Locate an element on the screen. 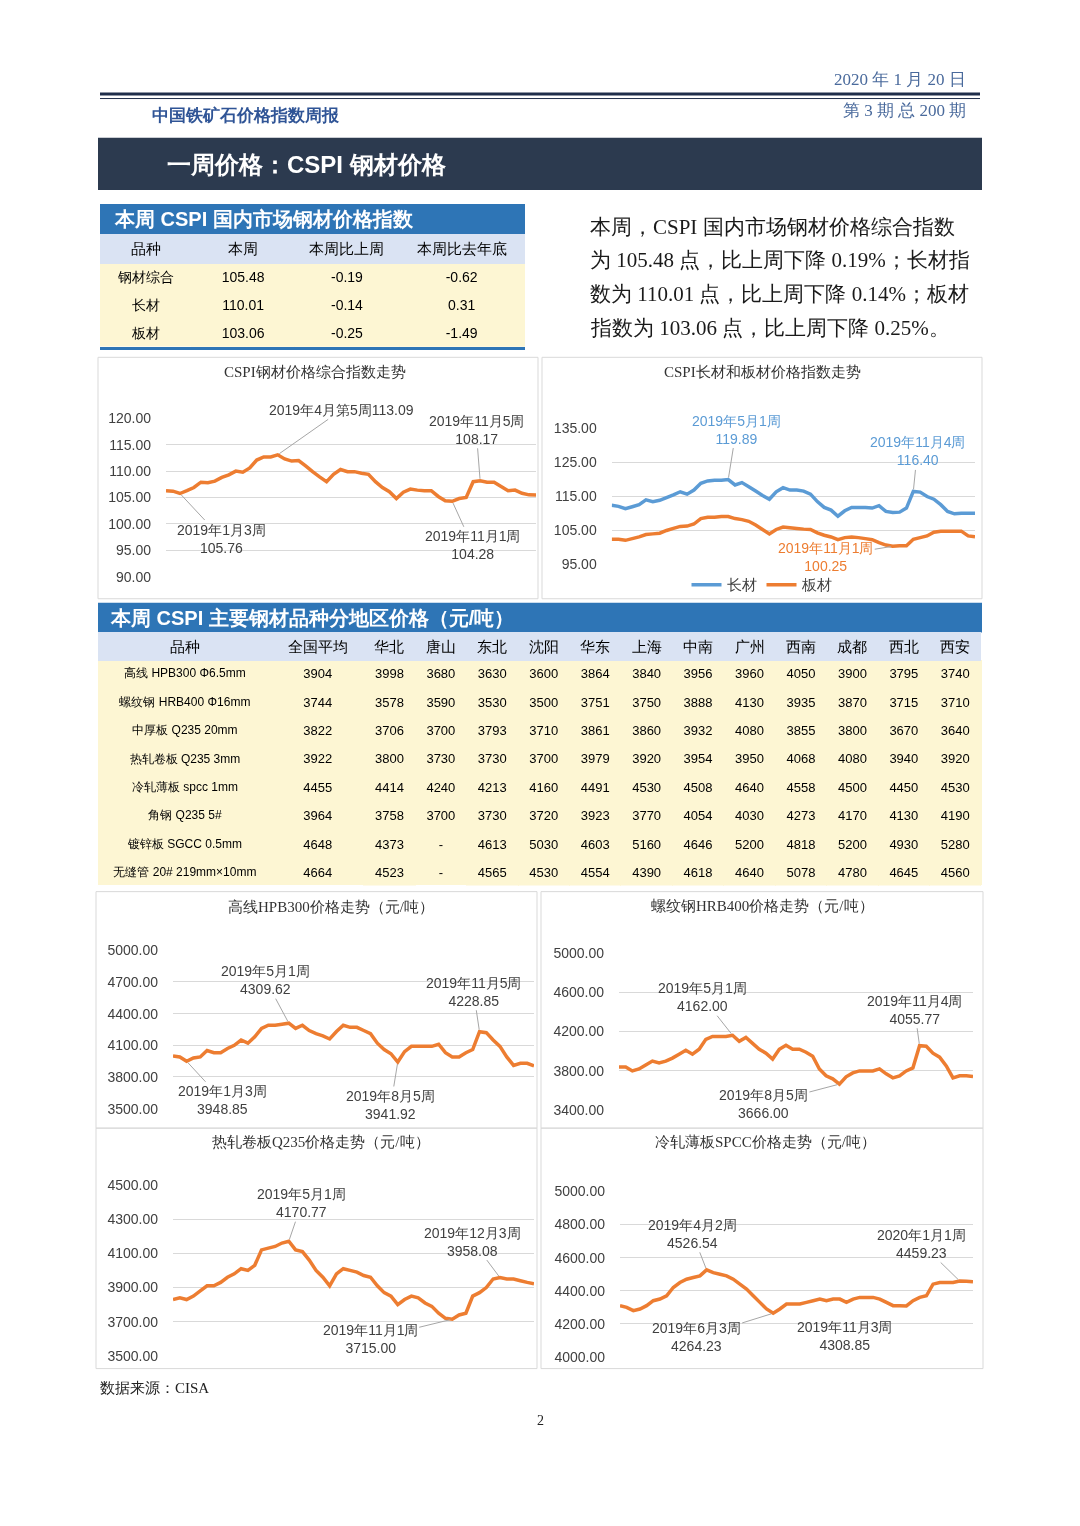 This screenshot has height=1526, width=1080. data-label: 4645 is located at coordinates (904, 872).